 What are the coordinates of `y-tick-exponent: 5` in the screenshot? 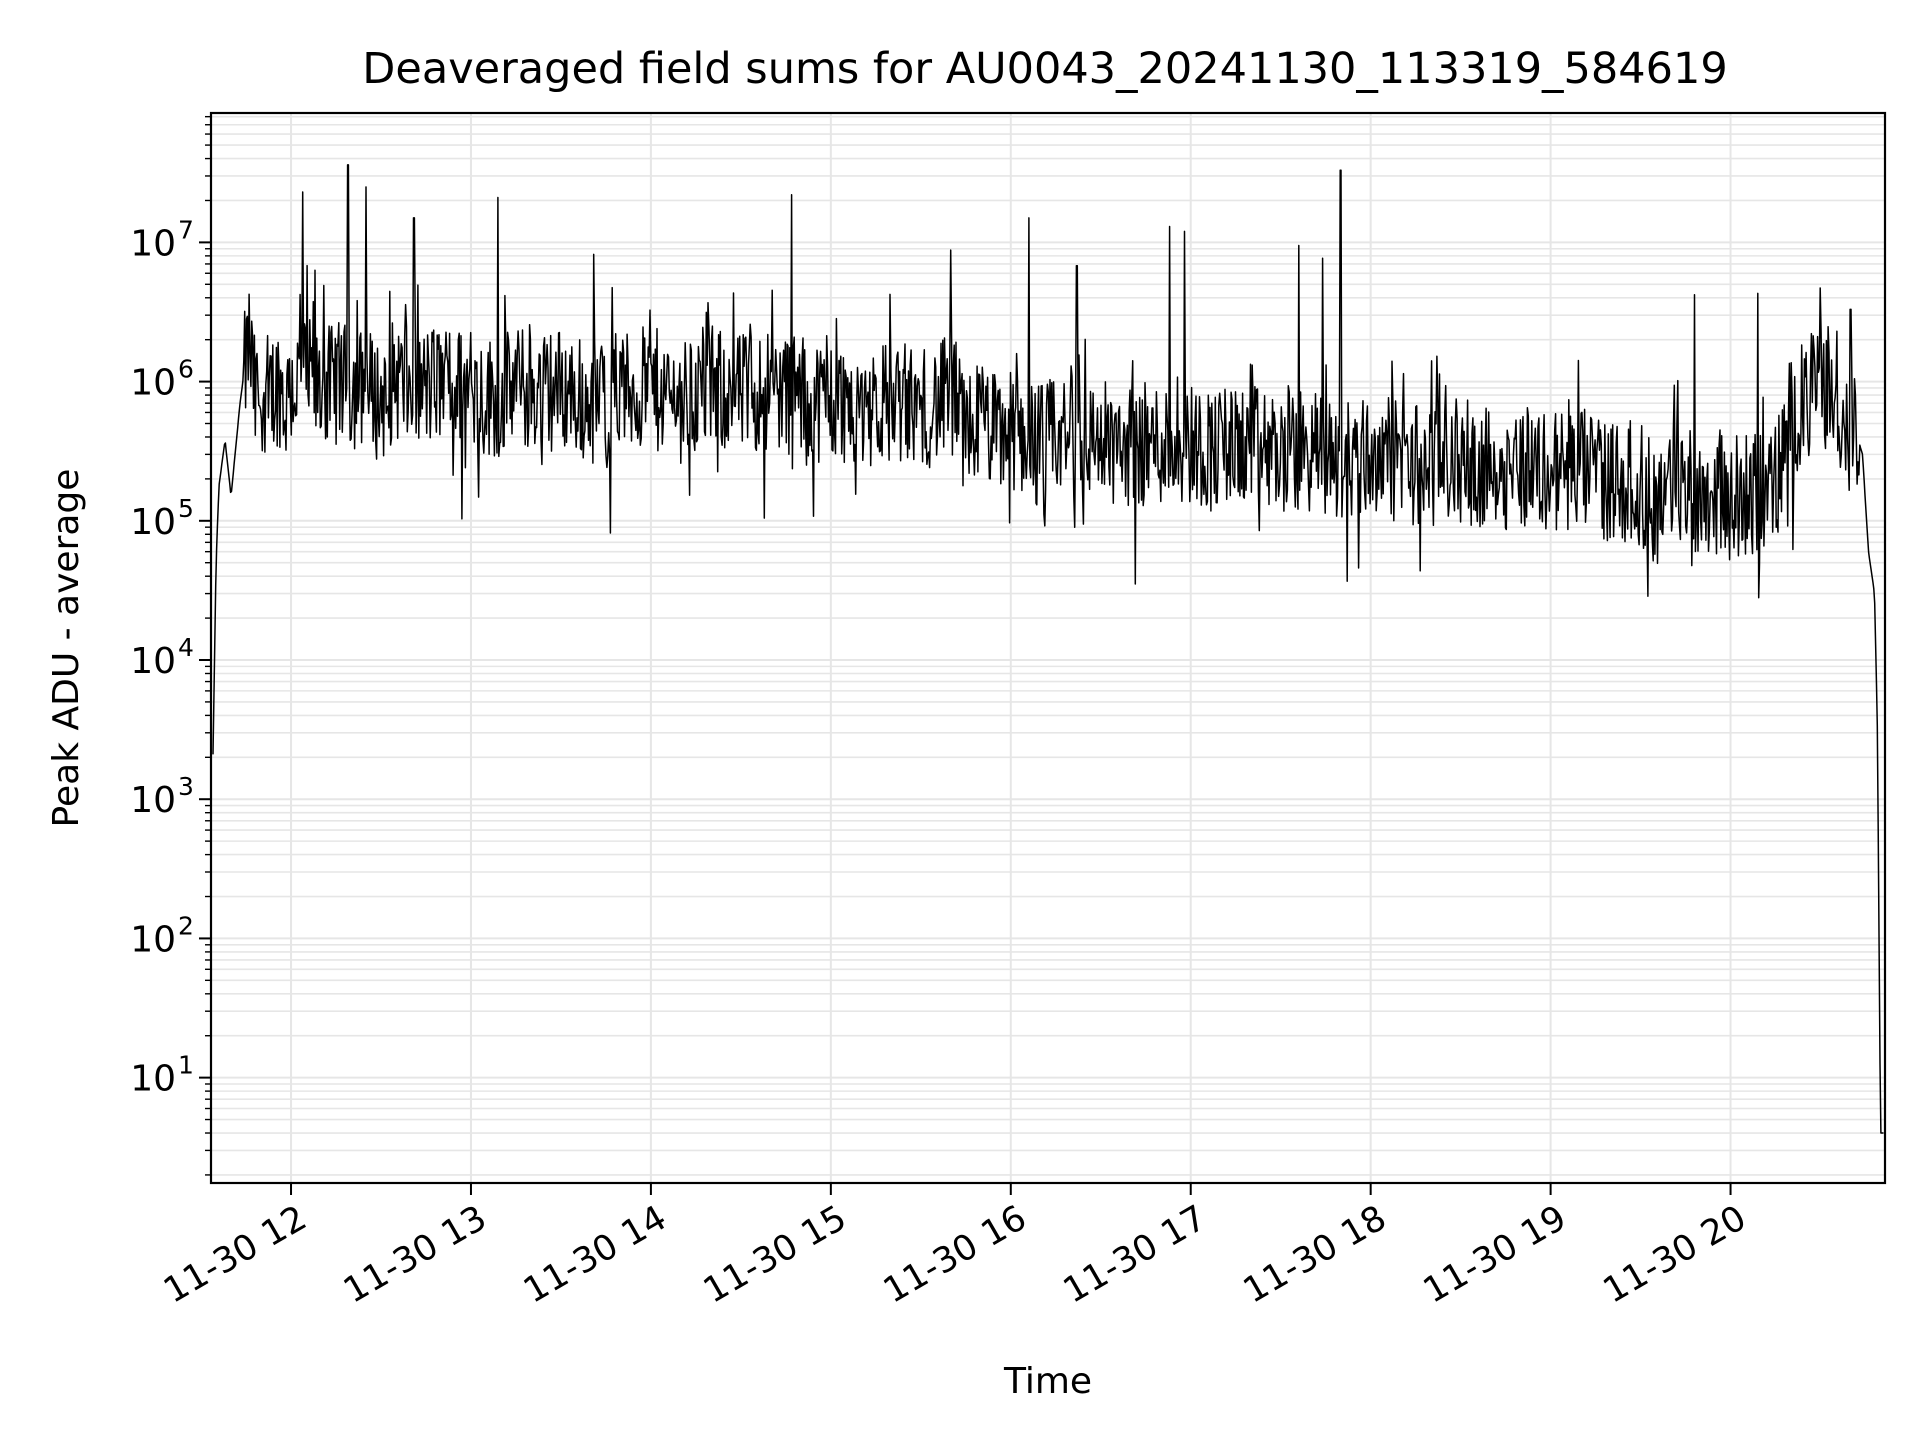 It's located at (186, 508).